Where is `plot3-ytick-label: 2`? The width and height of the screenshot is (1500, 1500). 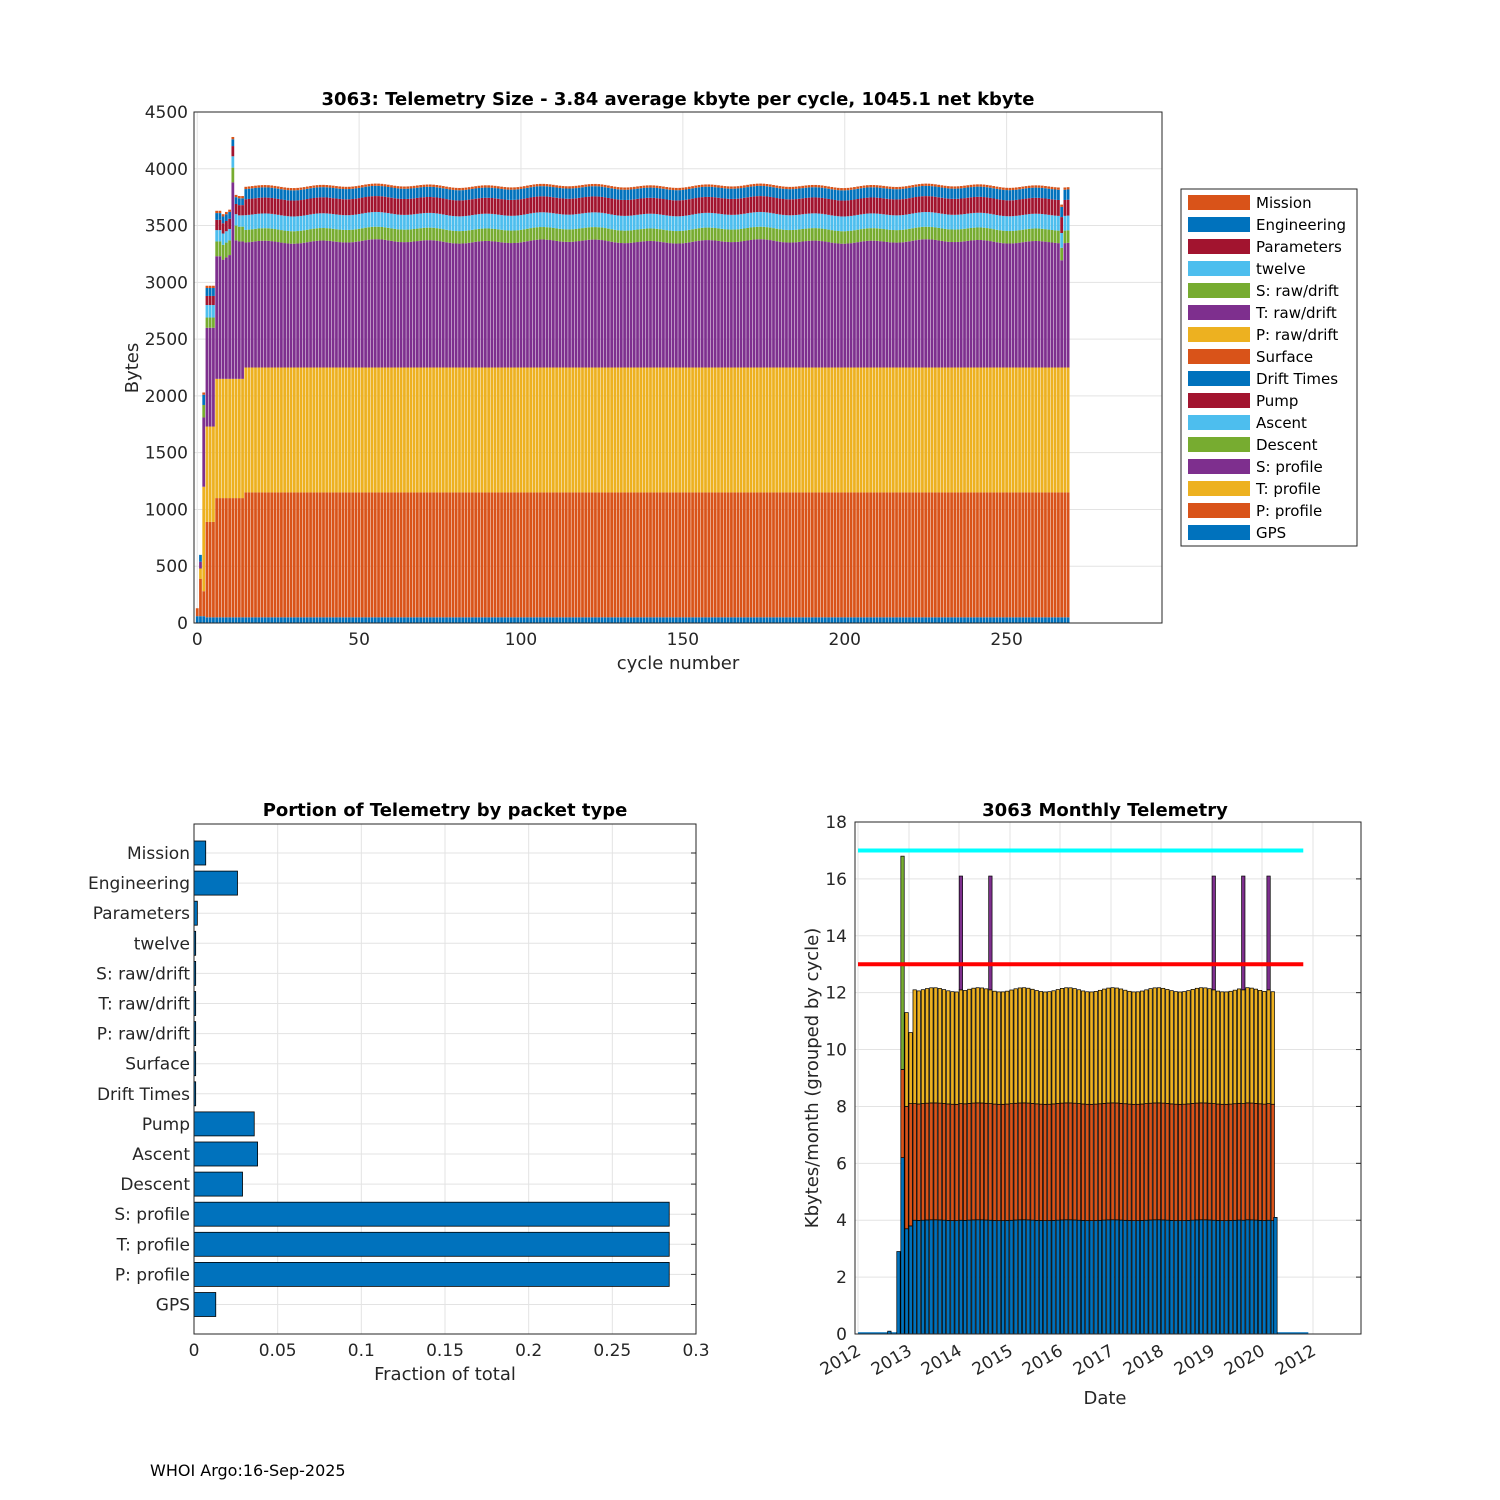 plot3-ytick-label: 2 is located at coordinates (841, 1278).